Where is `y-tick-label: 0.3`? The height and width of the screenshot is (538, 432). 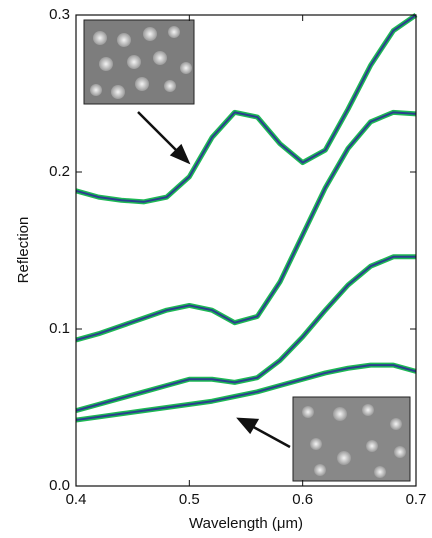 y-tick-label: 0.3 is located at coordinates (59, 14).